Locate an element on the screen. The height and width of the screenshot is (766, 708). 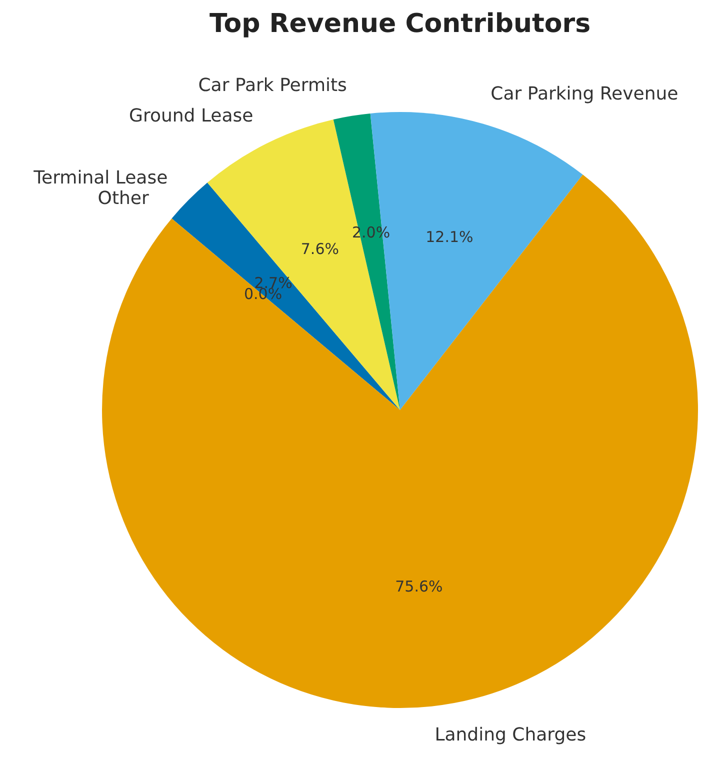
slice-label: Car Parking Revenue is located at coordinates (584, 94).